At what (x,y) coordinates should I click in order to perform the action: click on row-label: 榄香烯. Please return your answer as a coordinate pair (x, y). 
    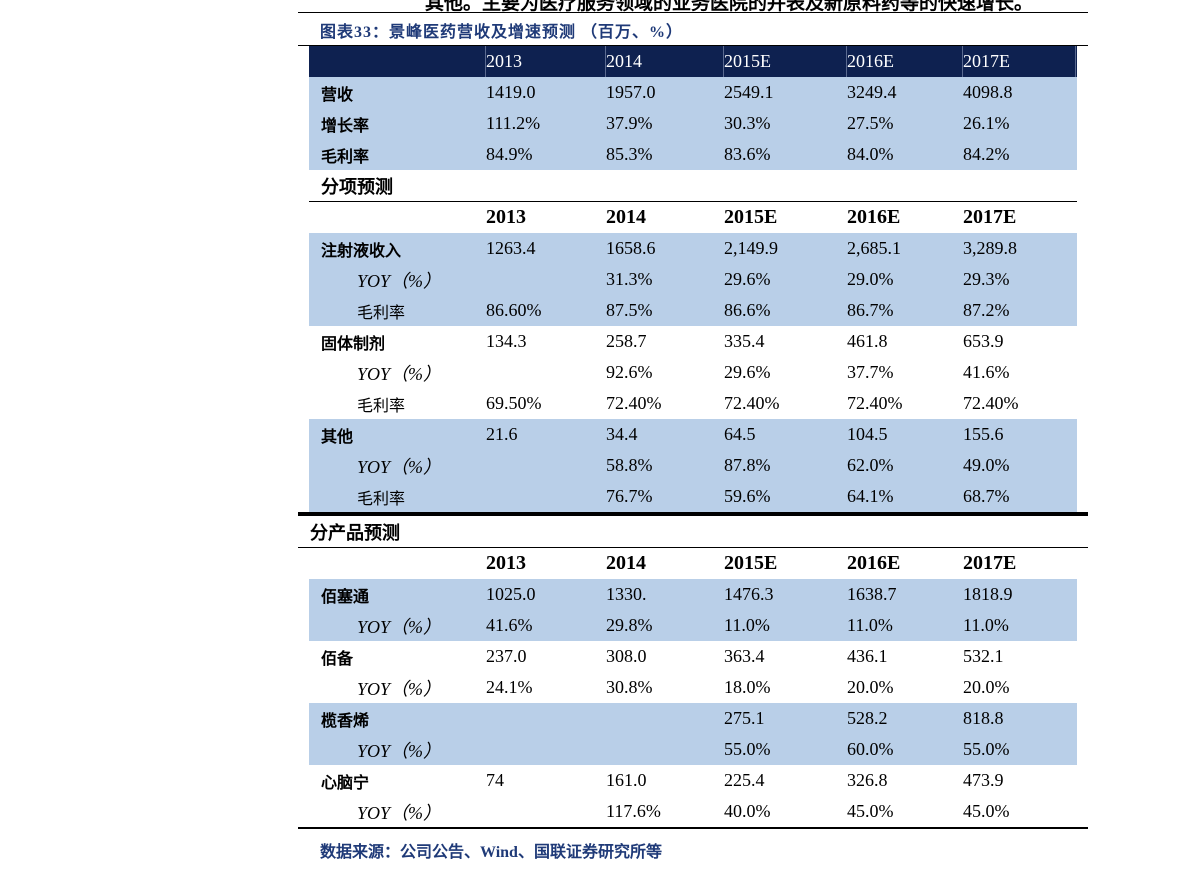
    Looking at the image, I should click on (345, 720).